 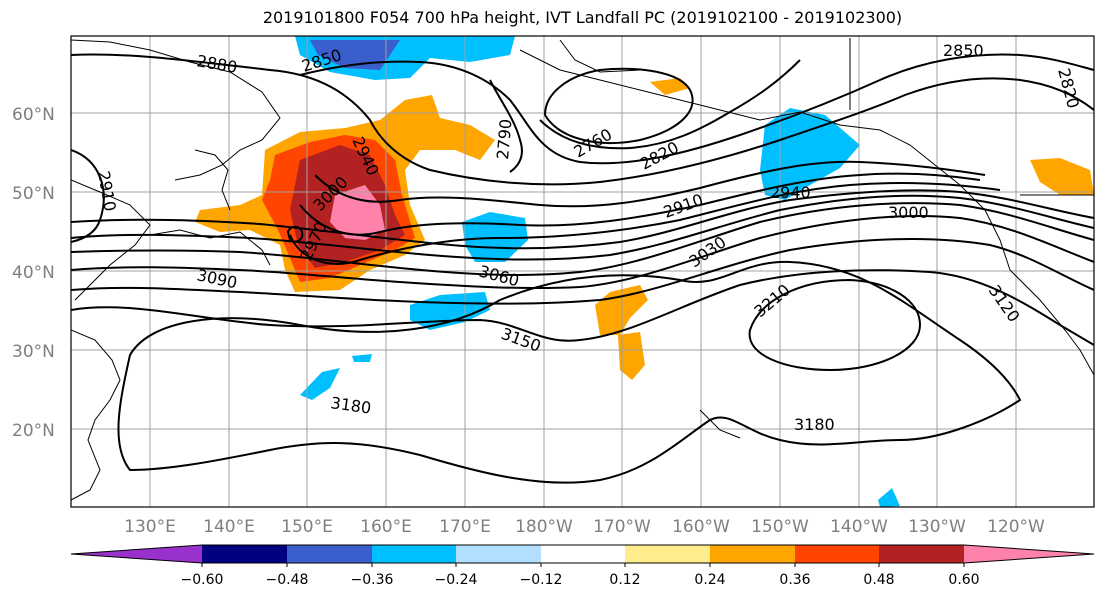 I want to click on colorbar-tick-label: 0.12, so click(x=624, y=580).